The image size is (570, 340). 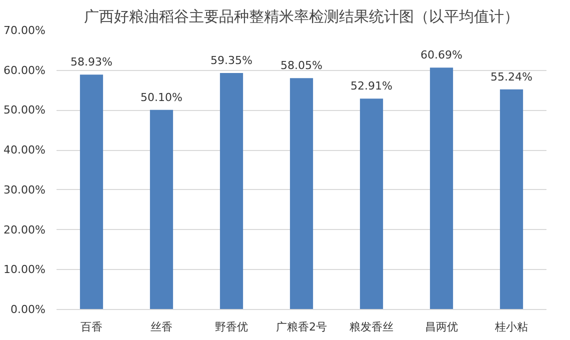 I want to click on y-tick-label: 70.00%, so click(x=25, y=30).